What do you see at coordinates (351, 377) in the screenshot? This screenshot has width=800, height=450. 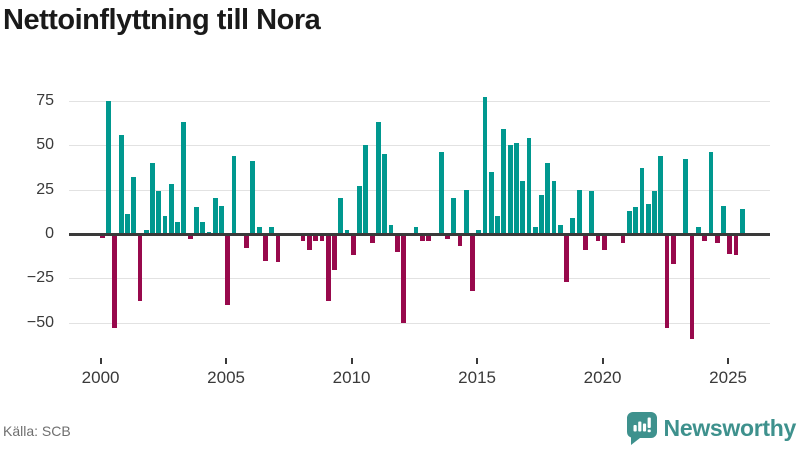 I see `x-axis-tick-label: 2010` at bounding box center [351, 377].